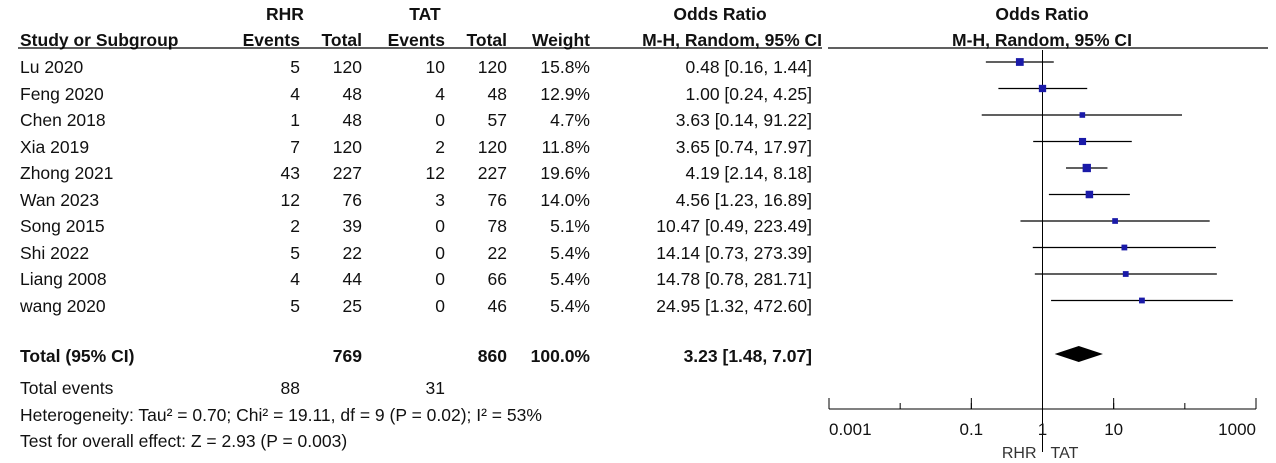  I want to click on x-axis-tick-label: 10, so click(1113, 429).